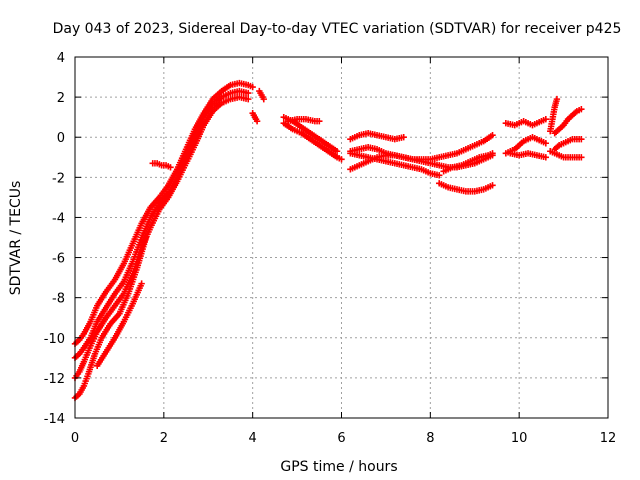 The image size is (640, 480). What do you see at coordinates (58, 259) in the screenshot?
I see `y-tick-label: -6` at bounding box center [58, 259].